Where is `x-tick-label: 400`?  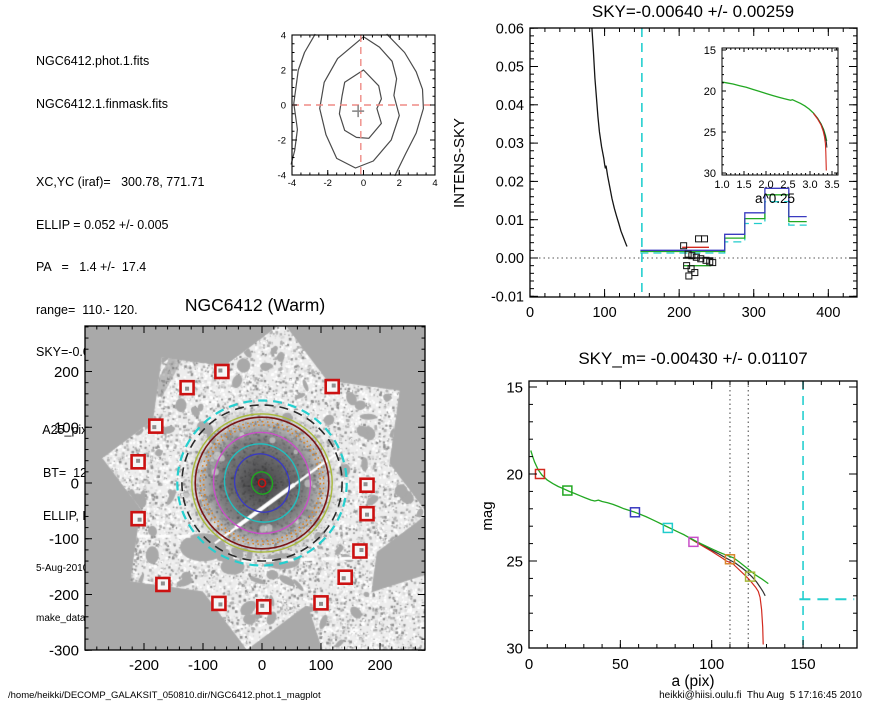
x-tick-label: 400 is located at coordinates (828, 313).